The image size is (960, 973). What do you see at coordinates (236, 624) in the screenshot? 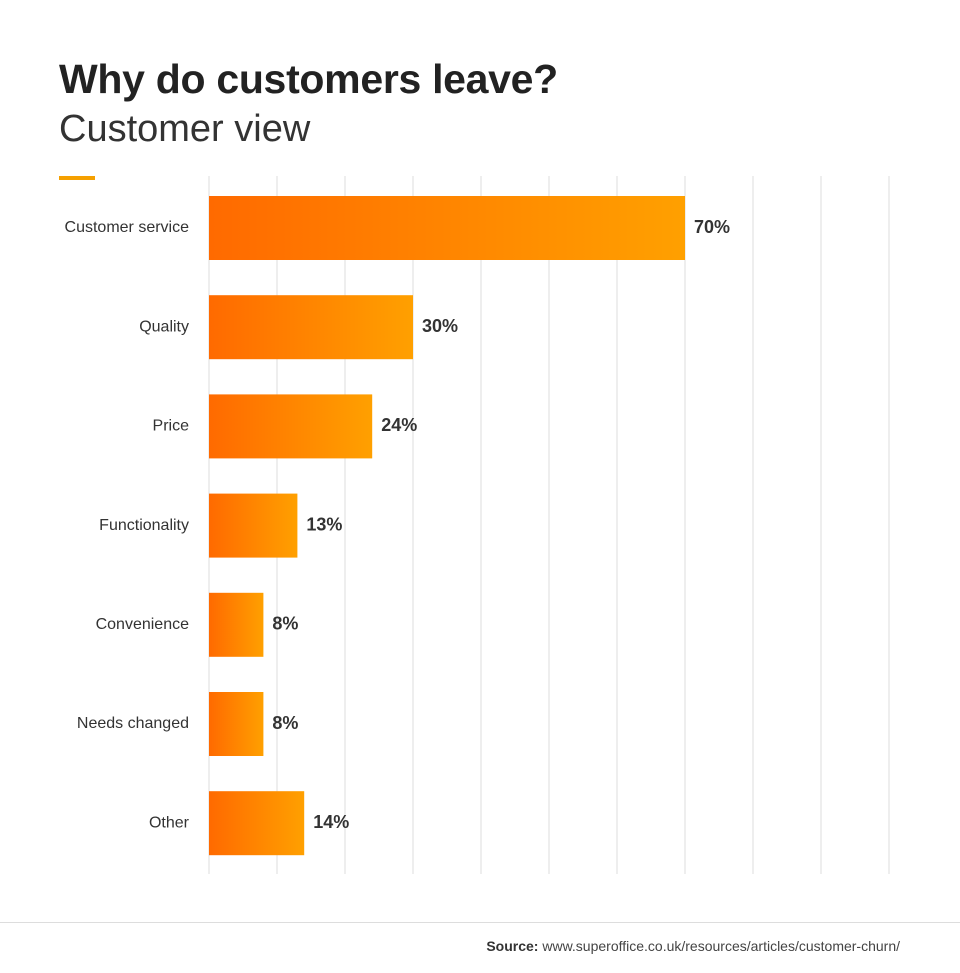
I see `bar-convenience` at bounding box center [236, 624].